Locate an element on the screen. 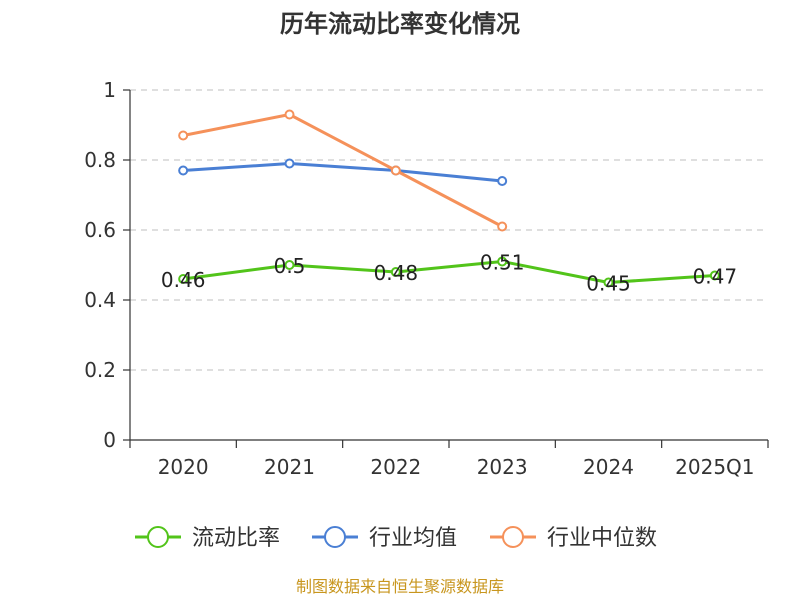 The image size is (800, 600). x-tick-label: 2022 is located at coordinates (395, 467).